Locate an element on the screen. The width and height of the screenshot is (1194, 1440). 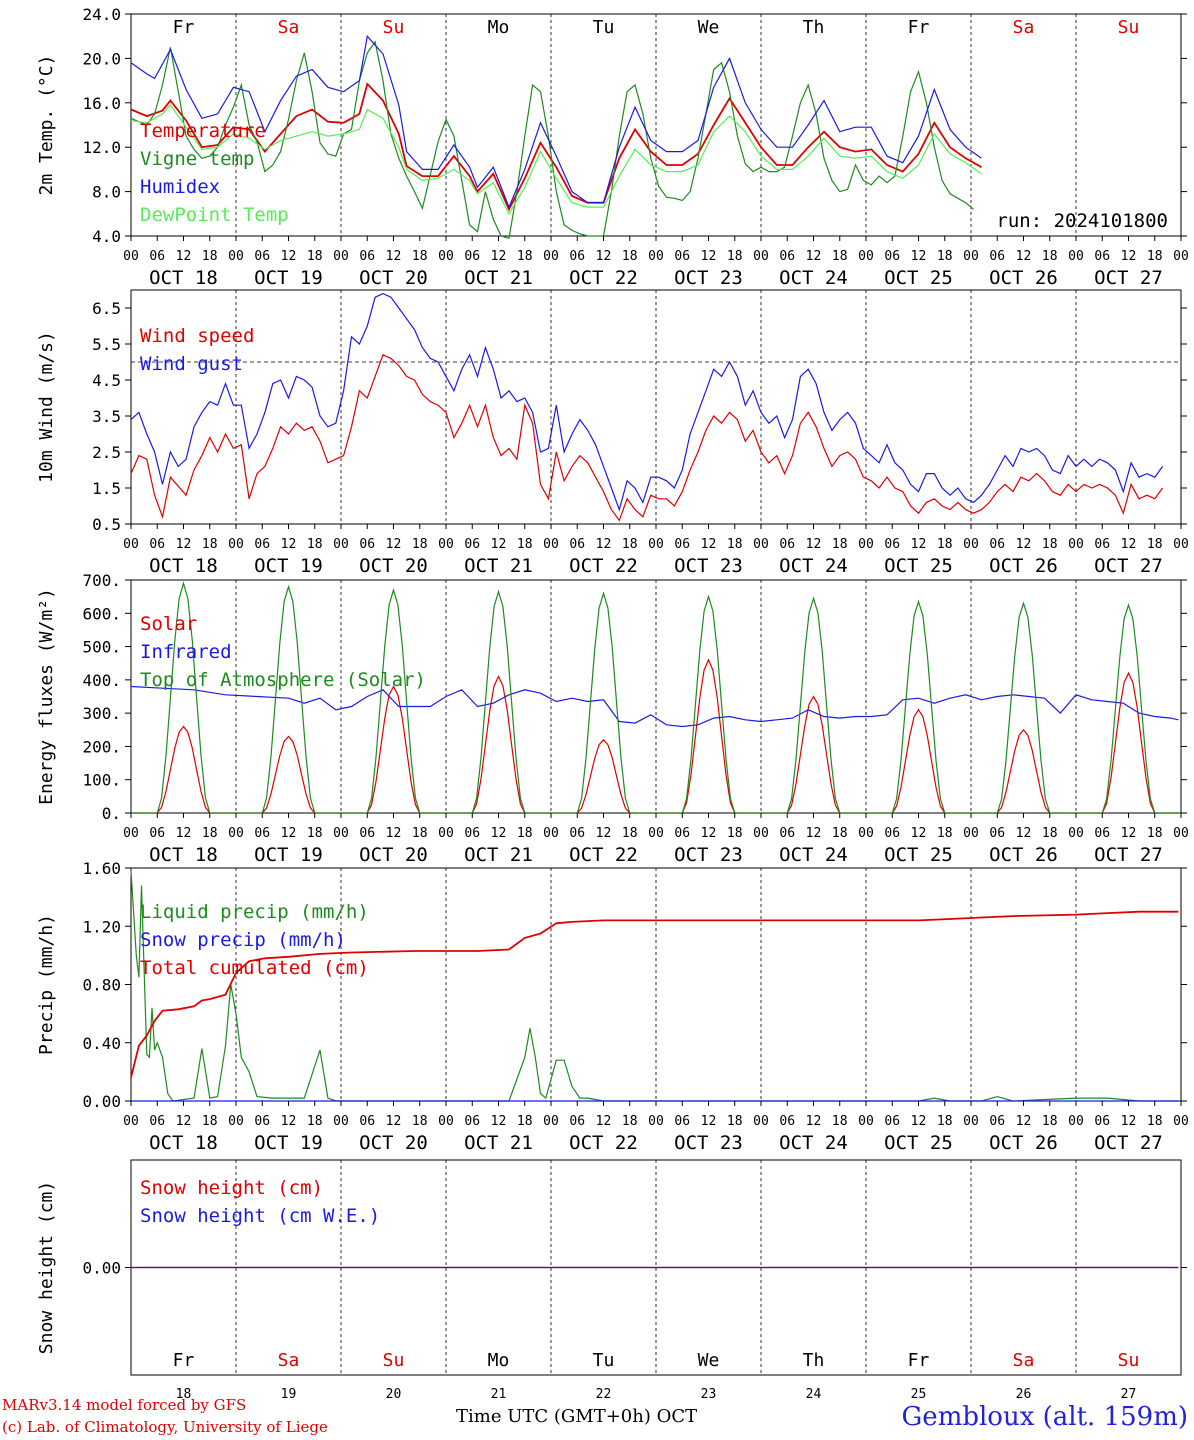
y-tick-label: 400. is located at coordinates (101, 680).